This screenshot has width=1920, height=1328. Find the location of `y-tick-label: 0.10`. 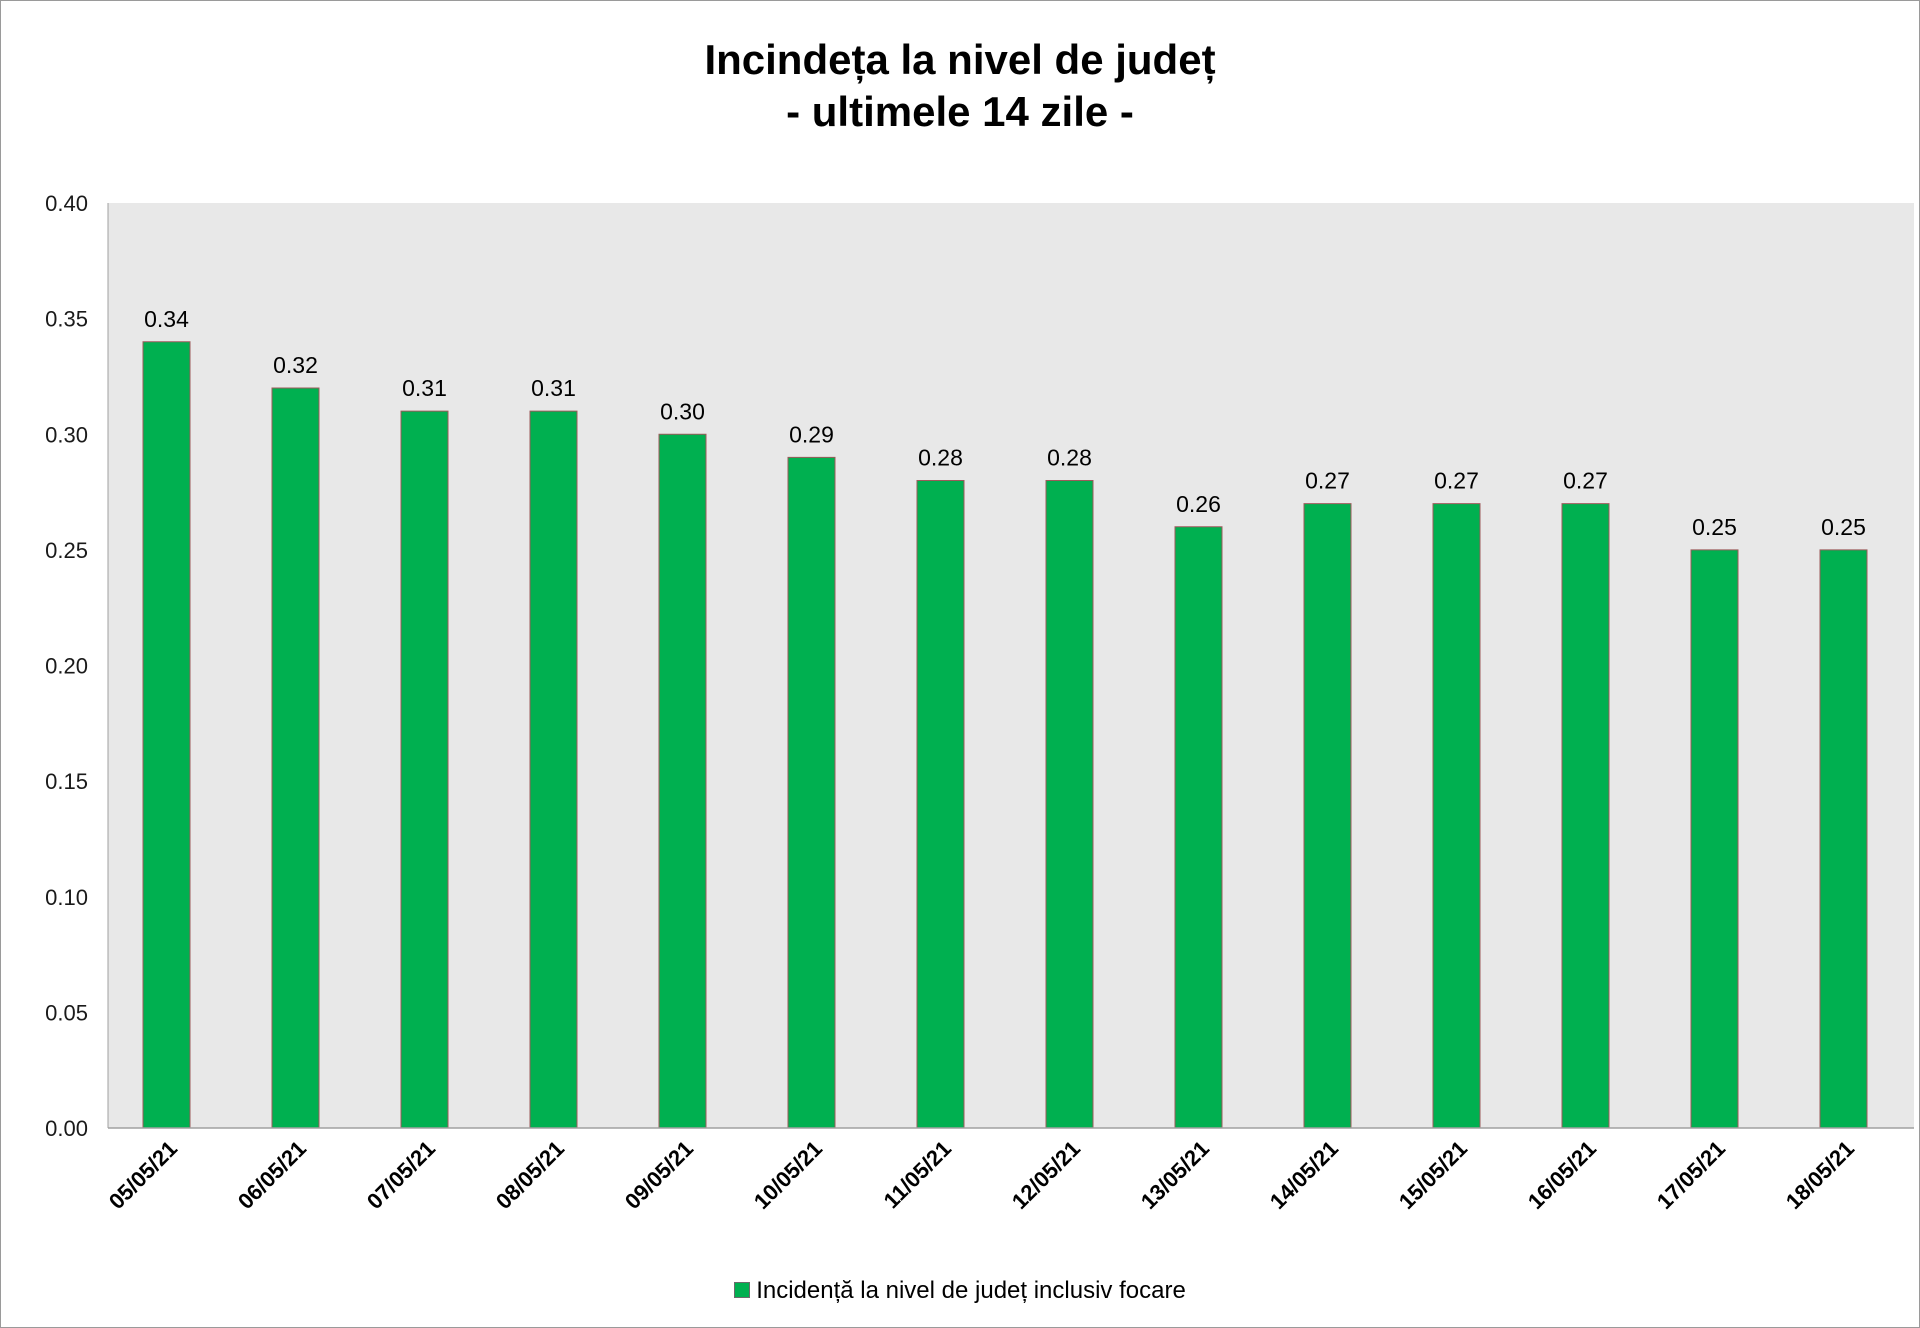

y-tick-label: 0.10 is located at coordinates (66, 897).